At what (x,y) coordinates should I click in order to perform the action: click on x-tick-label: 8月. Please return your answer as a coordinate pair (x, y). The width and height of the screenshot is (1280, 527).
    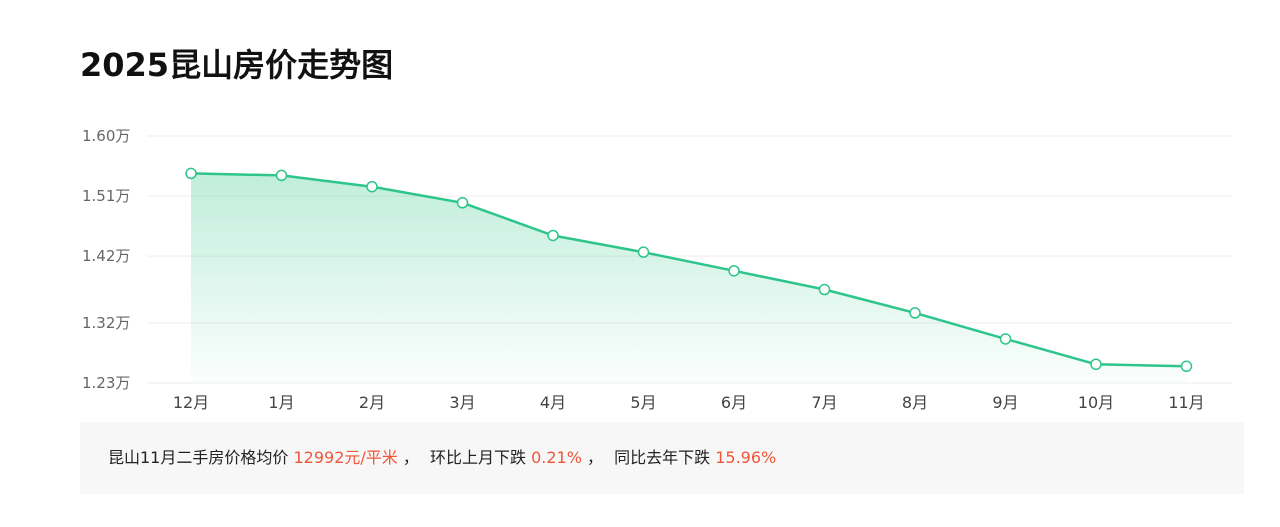
    Looking at the image, I should click on (915, 402).